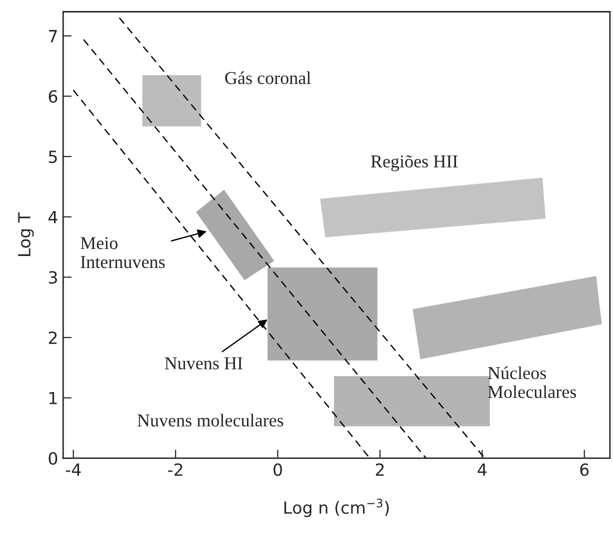  Describe the element at coordinates (53, 96) in the screenshot. I see `y-tick-label: 6` at that location.